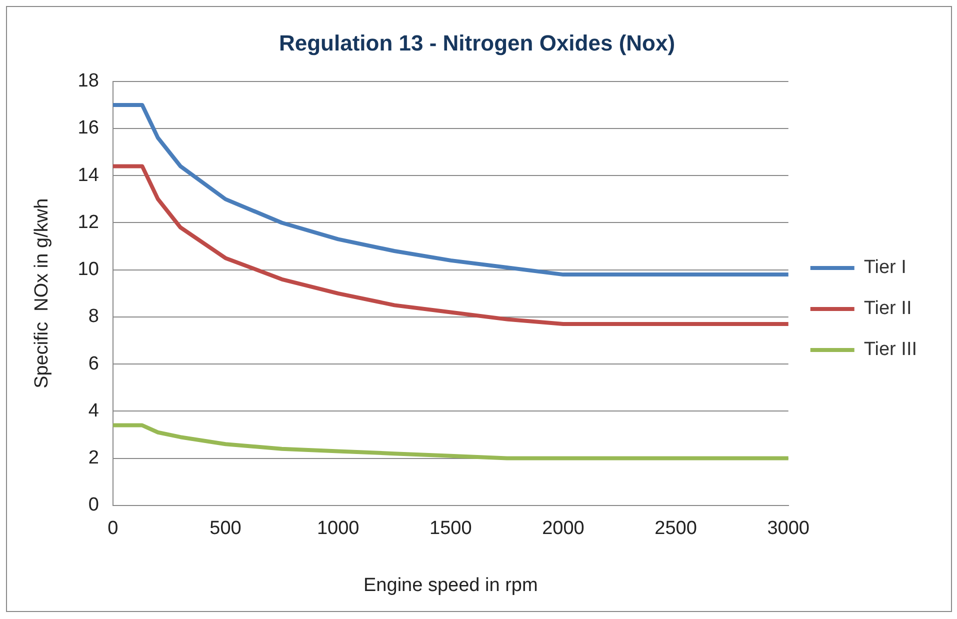  I want to click on y-tick-label: 0, so click(93, 505).